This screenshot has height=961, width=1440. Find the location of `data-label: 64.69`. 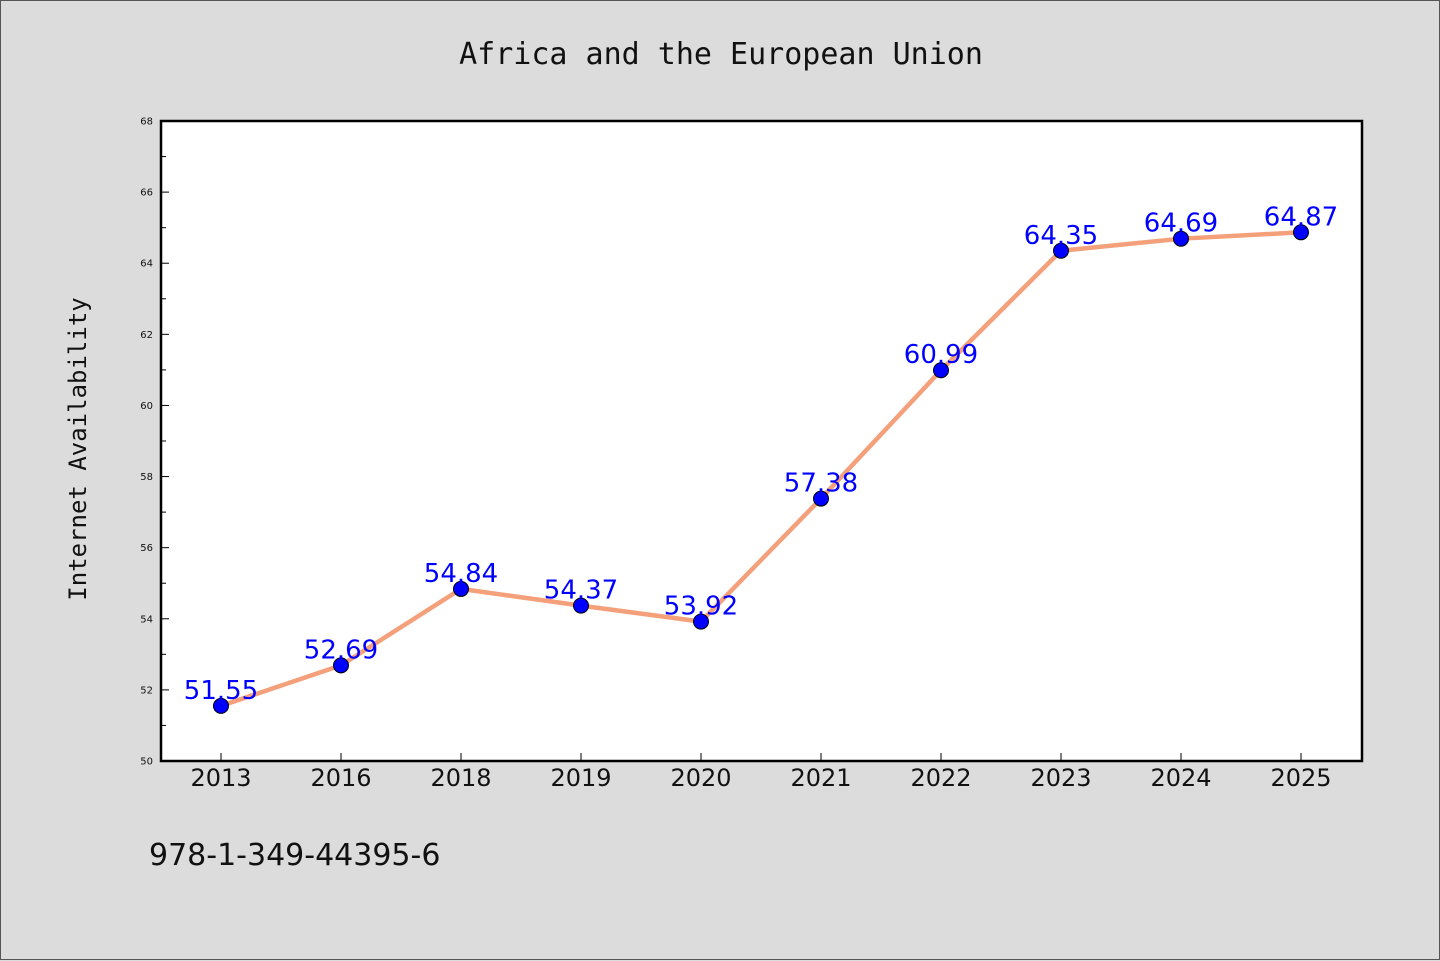

data-label: 64.69 is located at coordinates (1181, 224).